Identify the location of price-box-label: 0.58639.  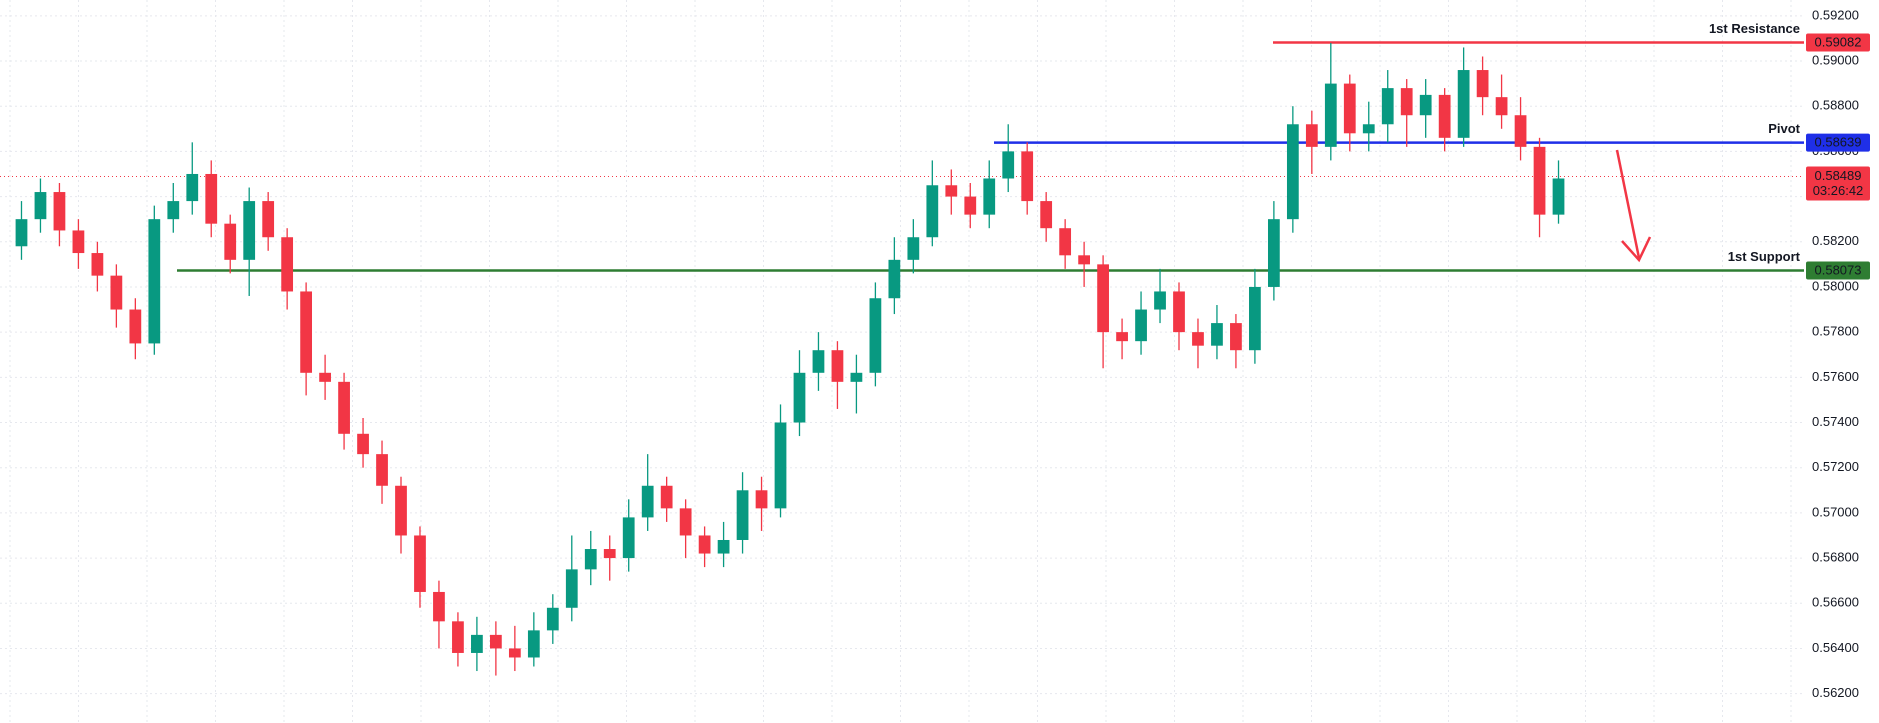
(1838, 142).